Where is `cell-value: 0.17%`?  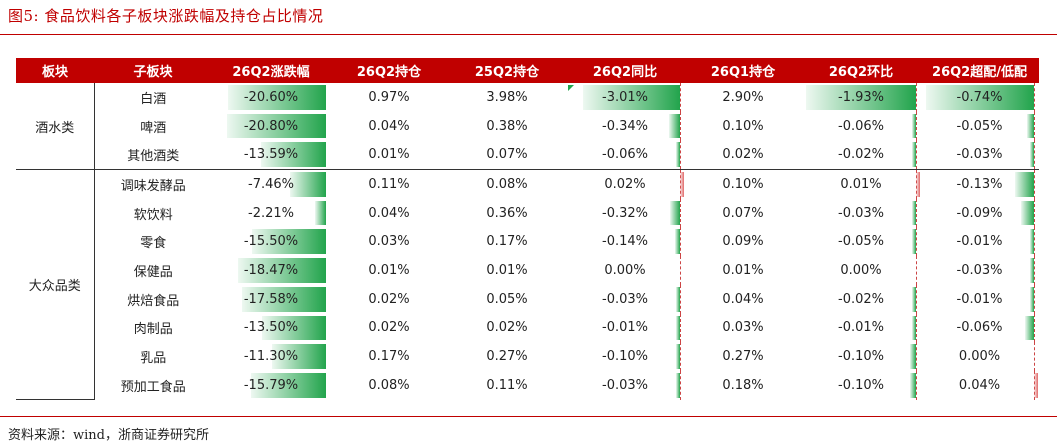
cell-value: 0.17% is located at coordinates (507, 242).